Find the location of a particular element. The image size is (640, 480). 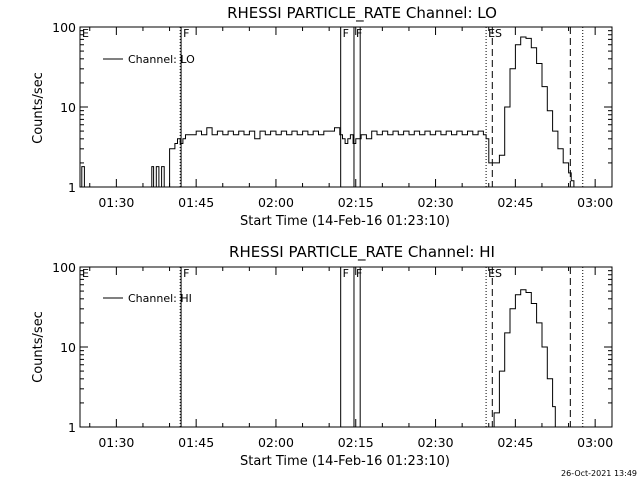

chart-title: RHESSI PARTICLE_RATE Channel: HI is located at coordinates (362, 252).